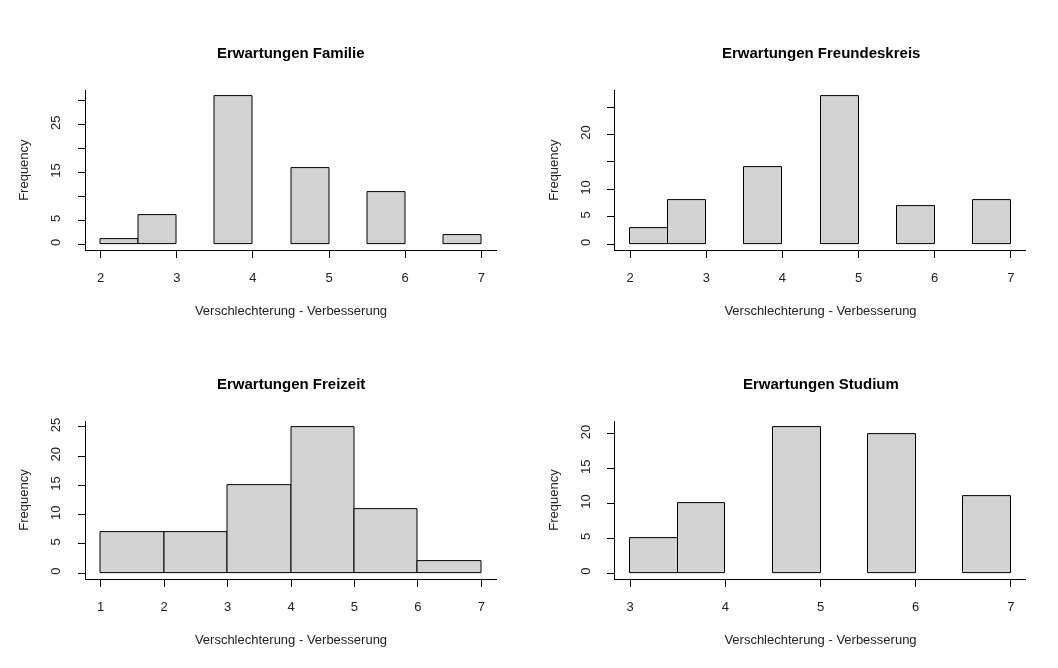  Describe the element at coordinates (821, 383) in the screenshot. I see `chart-title: Erwartungen Studium` at that location.